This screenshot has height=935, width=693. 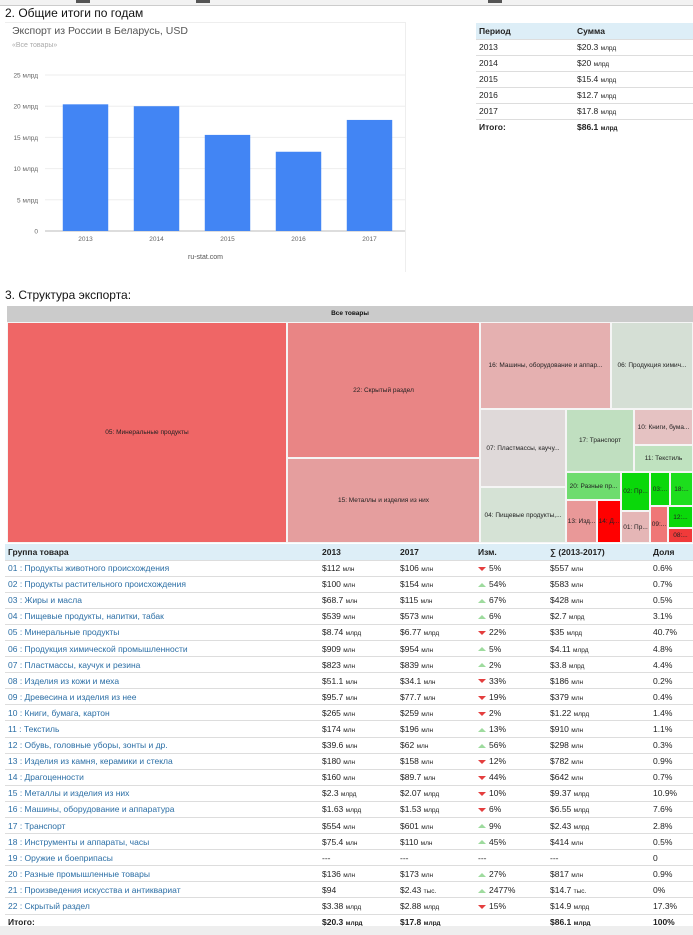 What do you see at coordinates (147, 432) in the screenshot?
I see `treemap-cell: 05: Минеральные продукты` at bounding box center [147, 432].